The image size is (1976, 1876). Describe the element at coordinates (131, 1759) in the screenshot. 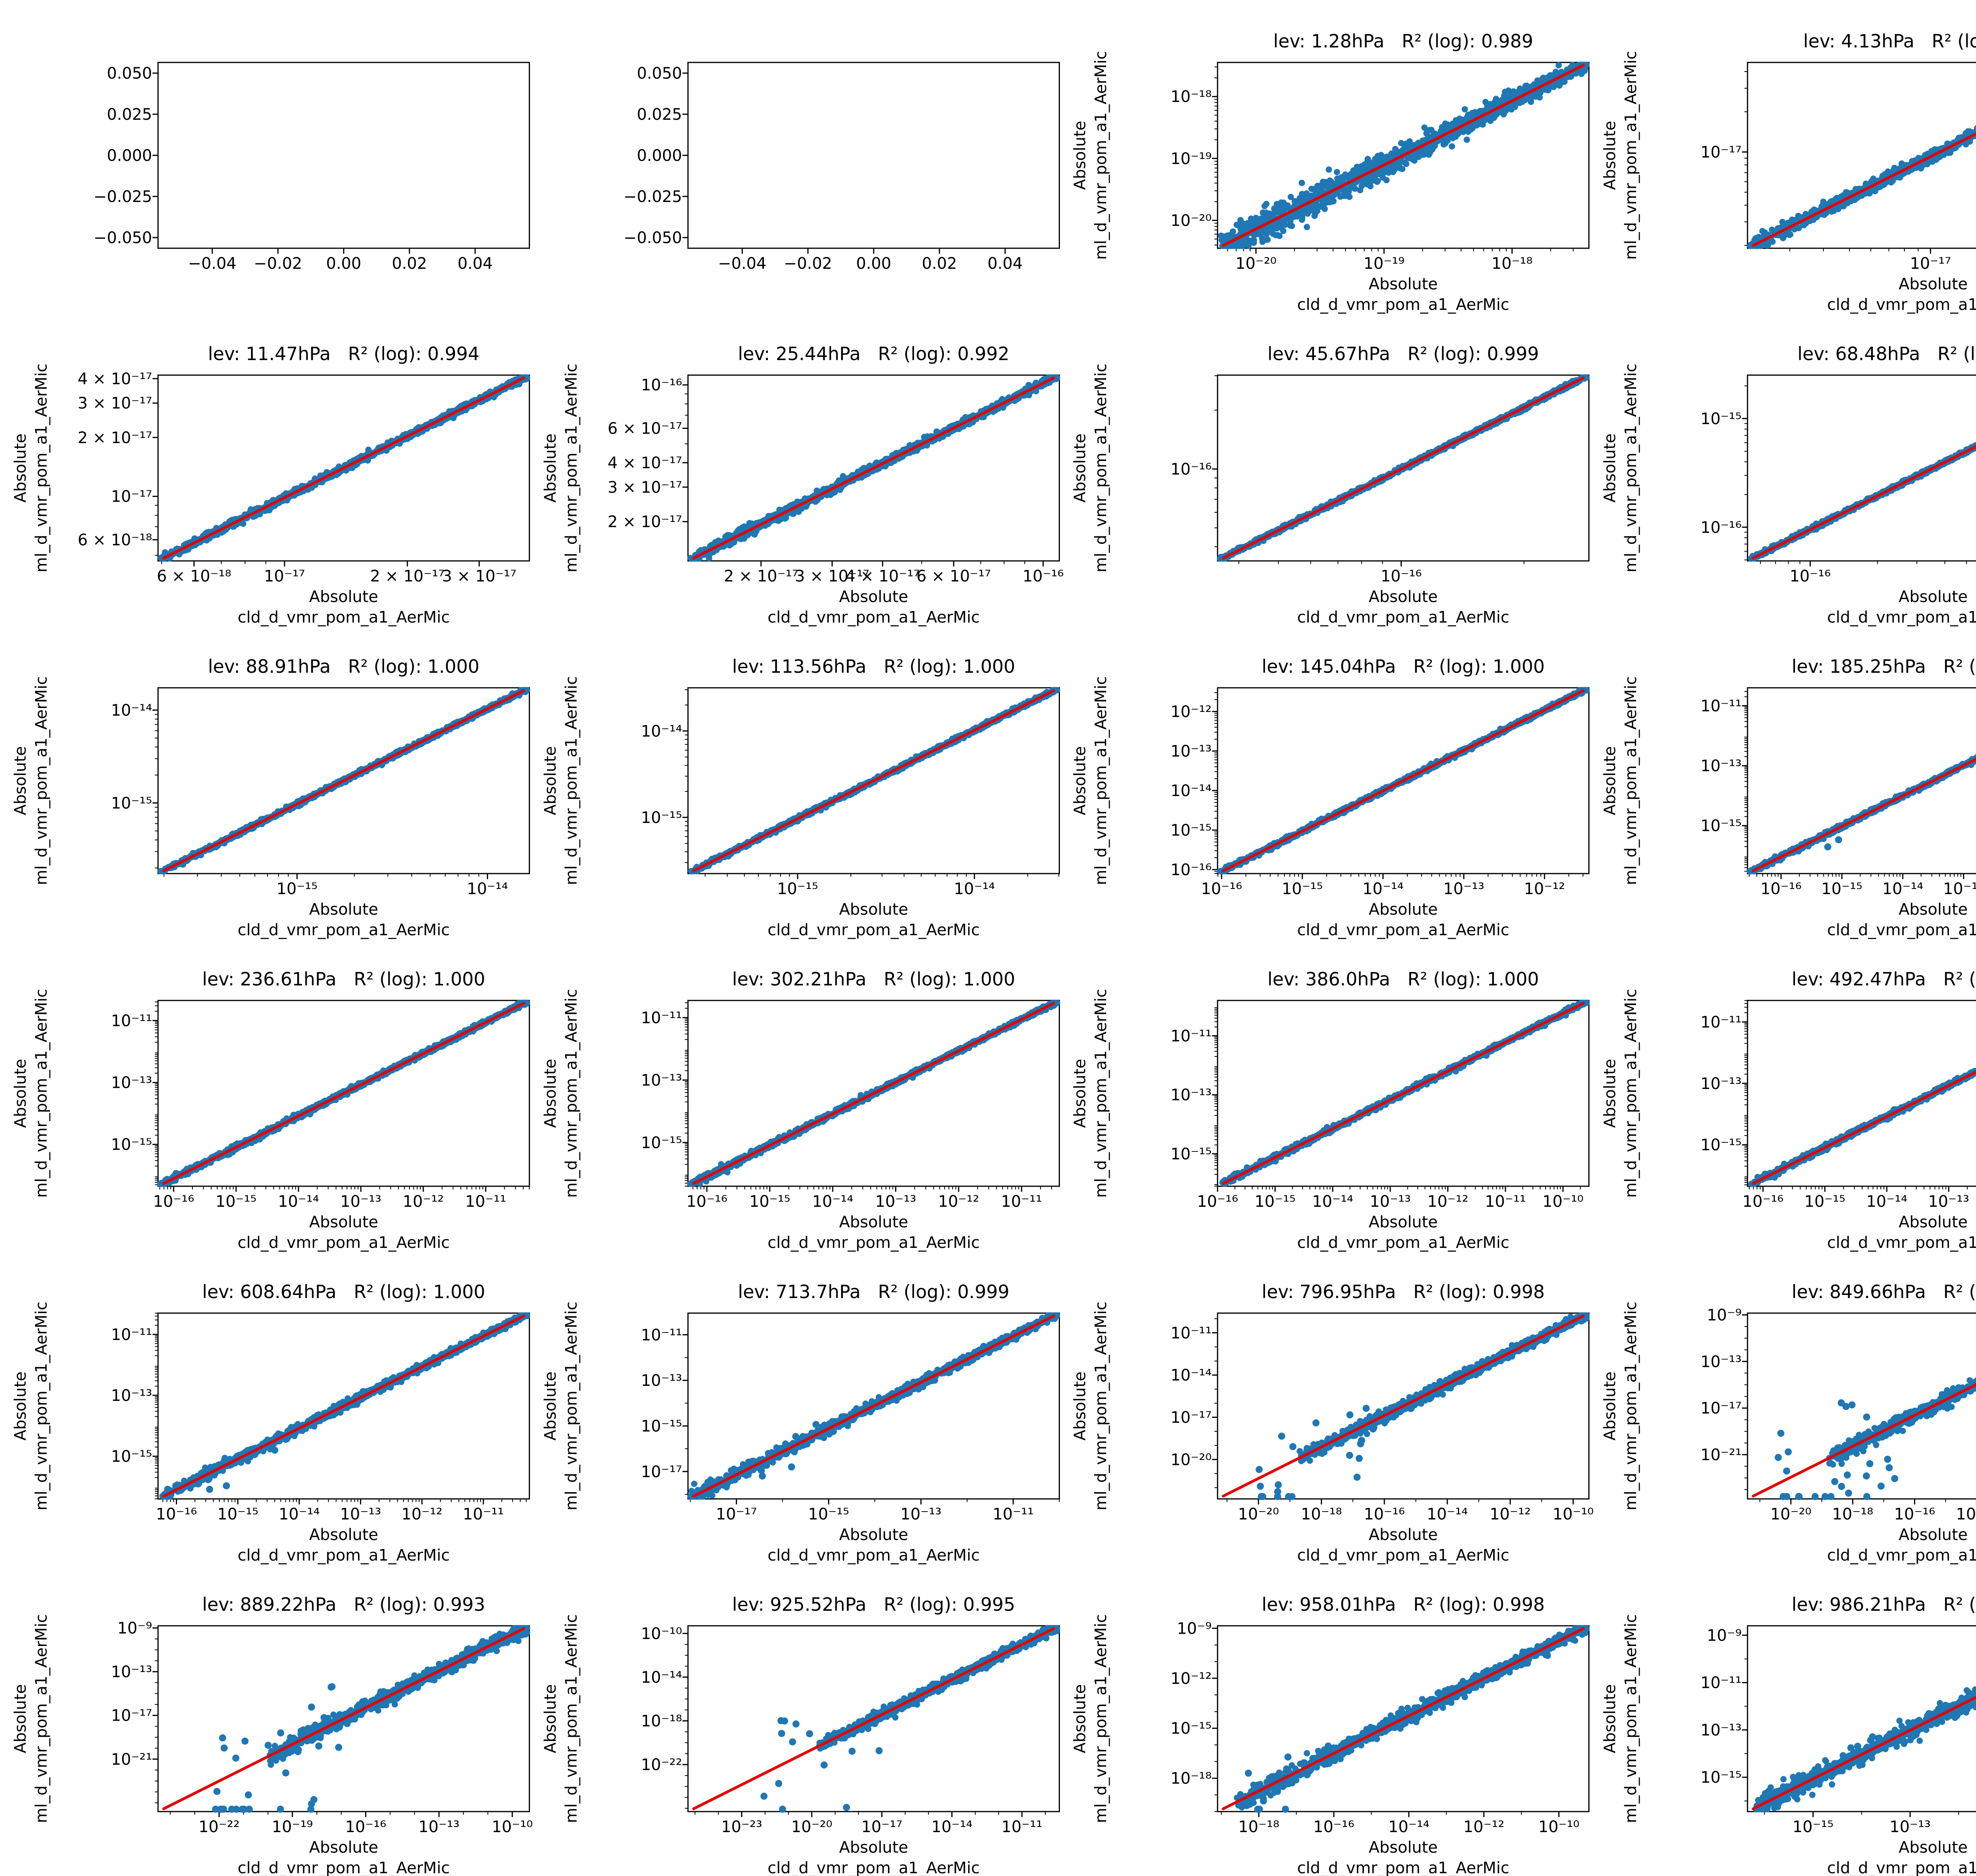

I see `y-tick-label: 10⁻²¹` at that location.